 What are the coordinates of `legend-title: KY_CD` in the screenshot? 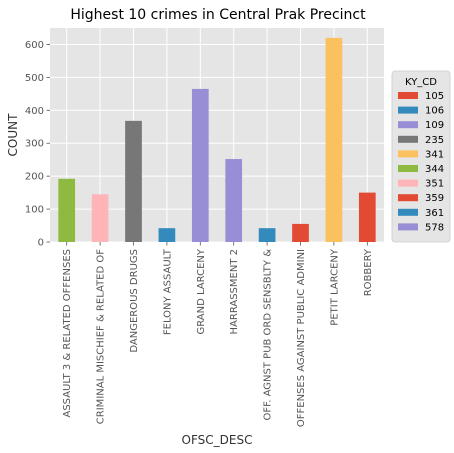 It's located at (421, 82).